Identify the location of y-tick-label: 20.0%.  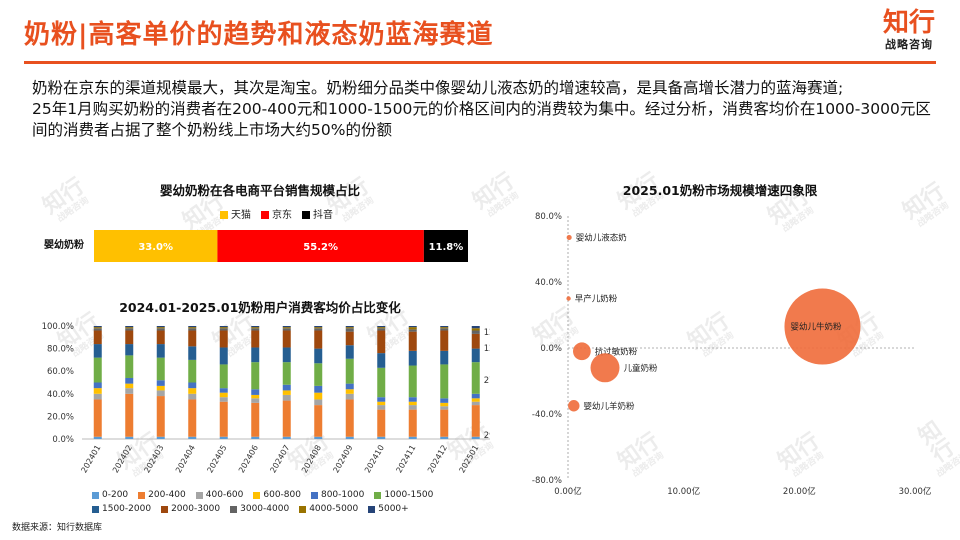
(60, 417).